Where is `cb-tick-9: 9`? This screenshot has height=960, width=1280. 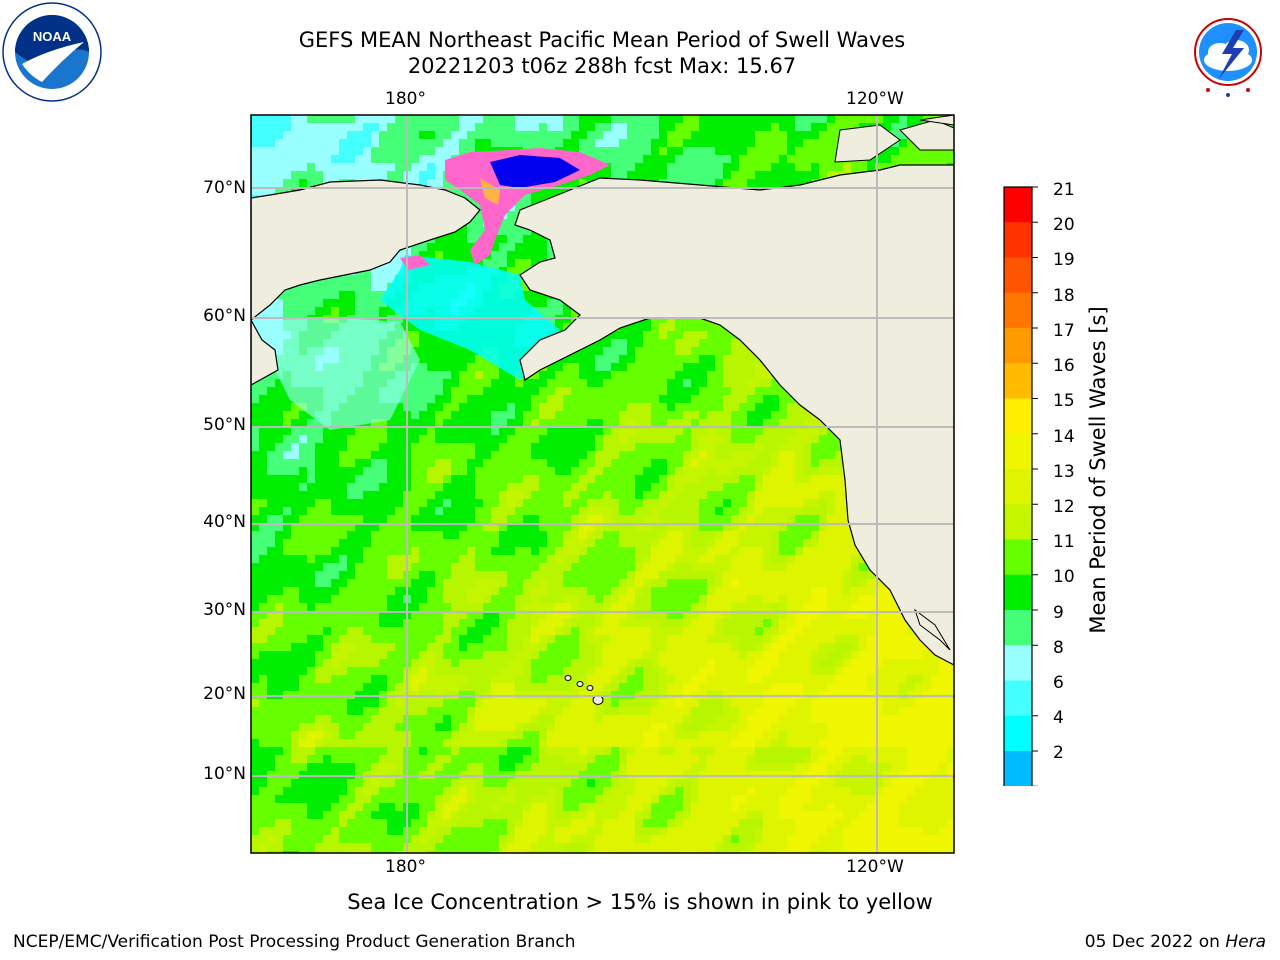 cb-tick-9: 9 is located at coordinates (1058, 613).